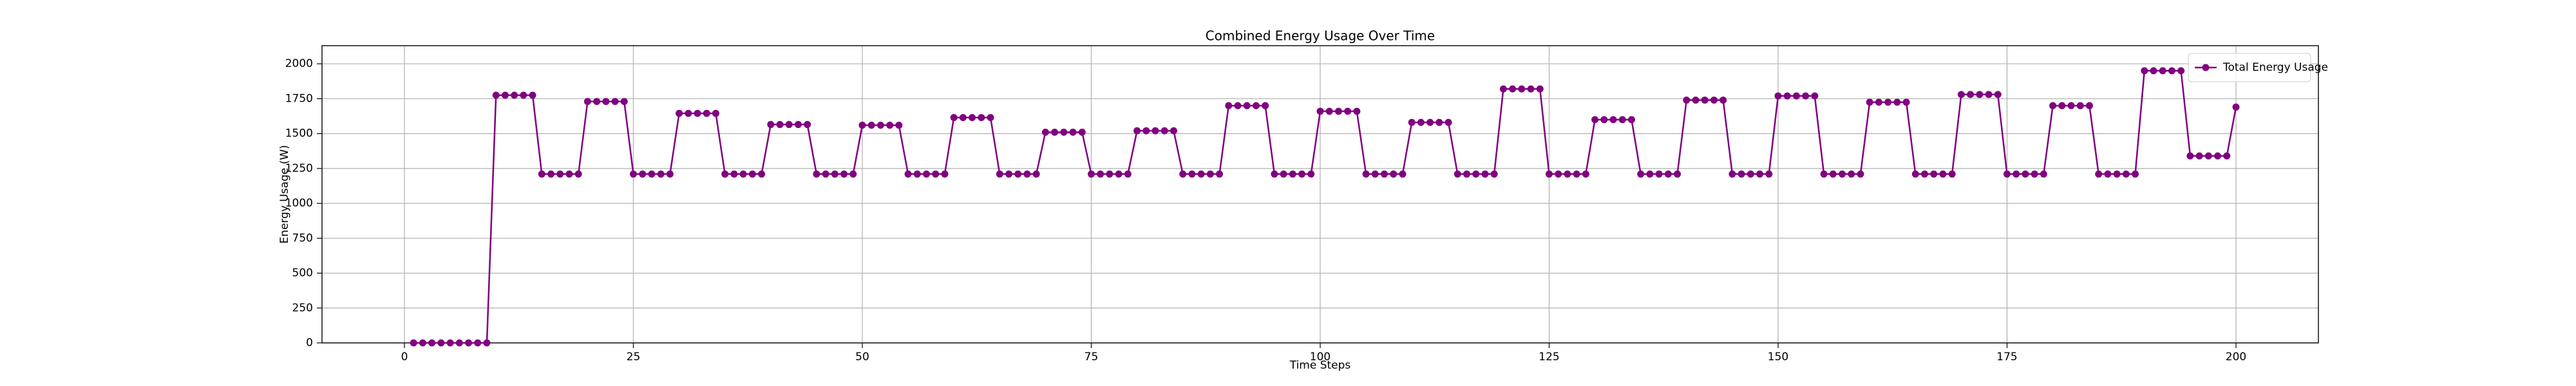  Describe the element at coordinates (299, 63) in the screenshot. I see `y-tick-label: 2000` at that location.